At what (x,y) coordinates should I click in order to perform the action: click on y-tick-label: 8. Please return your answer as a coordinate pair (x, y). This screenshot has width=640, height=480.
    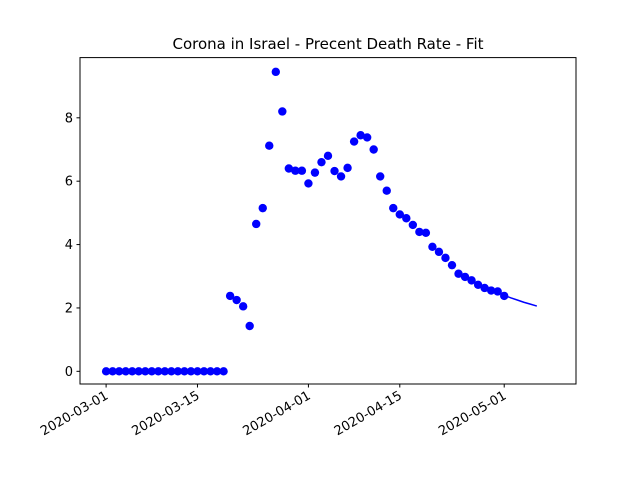
    Looking at the image, I should click on (69, 118).